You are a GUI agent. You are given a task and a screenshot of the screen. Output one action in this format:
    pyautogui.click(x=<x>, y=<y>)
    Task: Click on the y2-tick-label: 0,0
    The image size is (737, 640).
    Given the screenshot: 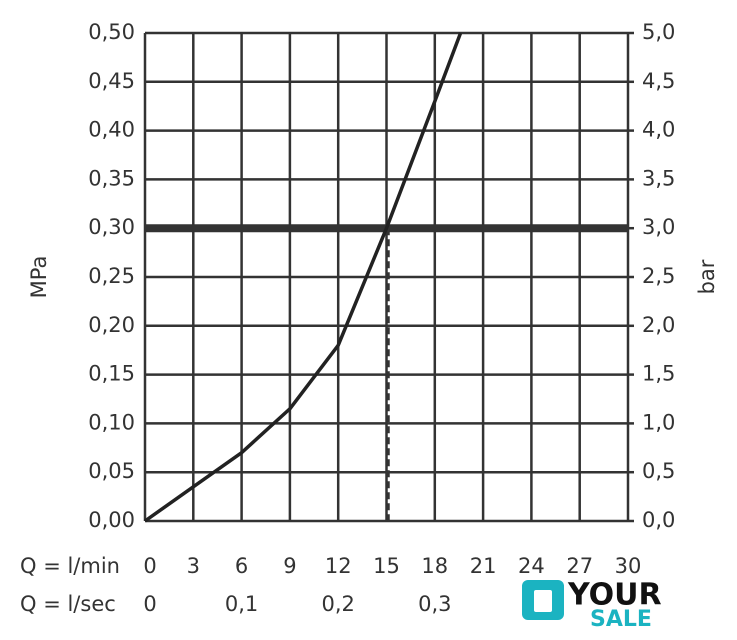 What is the action you would take?
    pyautogui.click(x=658, y=520)
    